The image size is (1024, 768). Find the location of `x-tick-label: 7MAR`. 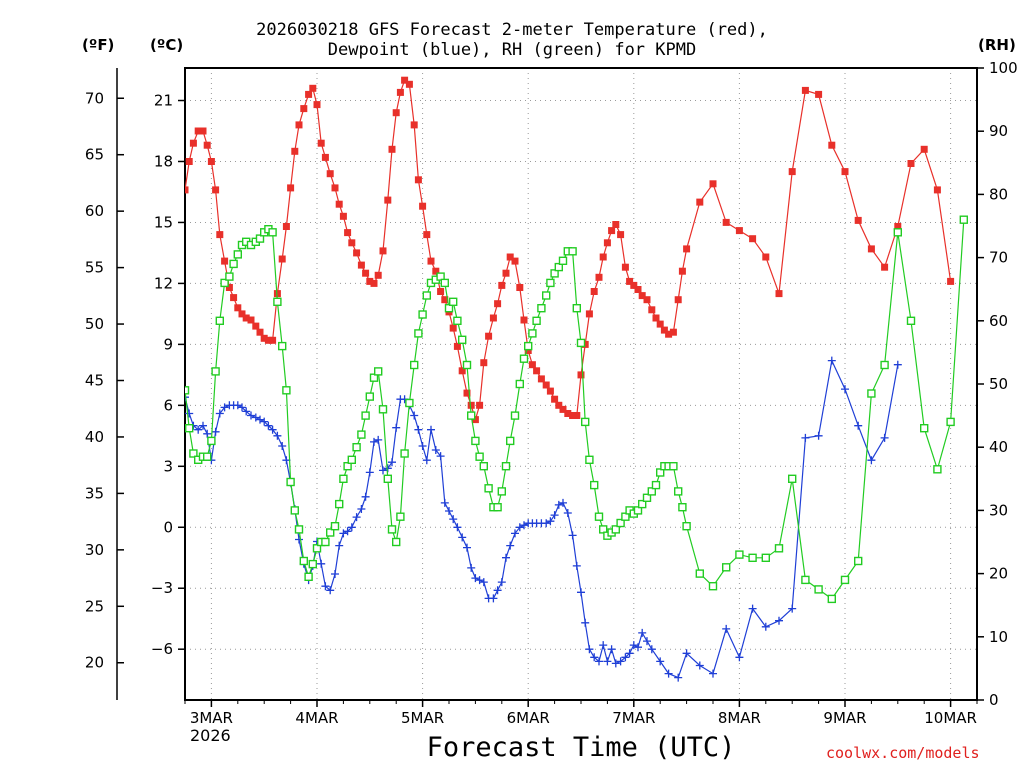

x-tick-label: 7MAR is located at coordinates (633, 718).